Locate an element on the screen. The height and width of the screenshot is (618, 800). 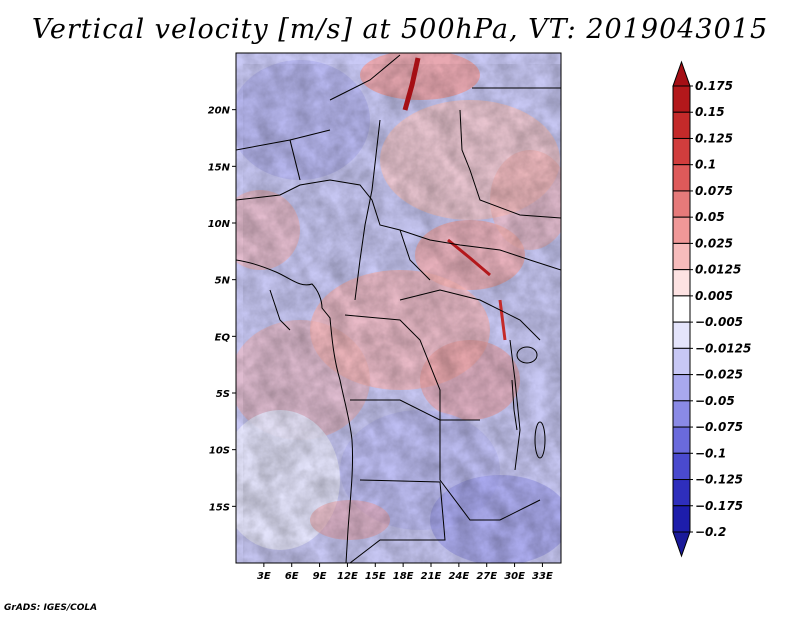
colorbar-label: 0.1 is located at coordinates (705, 165).